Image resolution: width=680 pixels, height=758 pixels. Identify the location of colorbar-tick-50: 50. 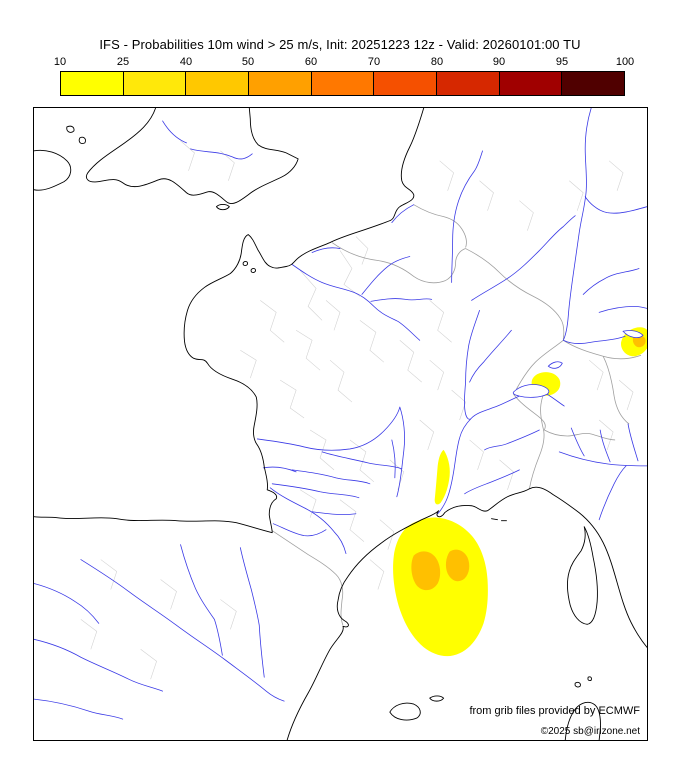
(248, 62).